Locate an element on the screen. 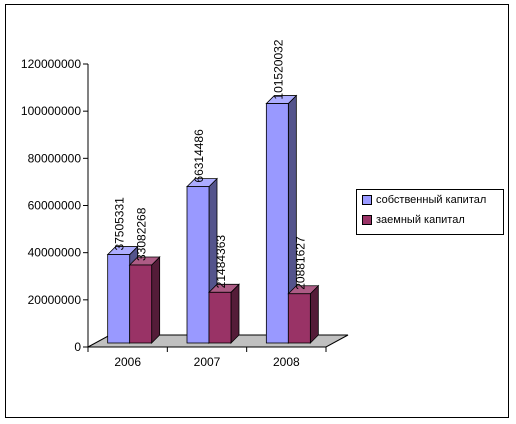 The width and height of the screenshot is (516, 424). x-tick-label: 2006 is located at coordinates (127, 362).